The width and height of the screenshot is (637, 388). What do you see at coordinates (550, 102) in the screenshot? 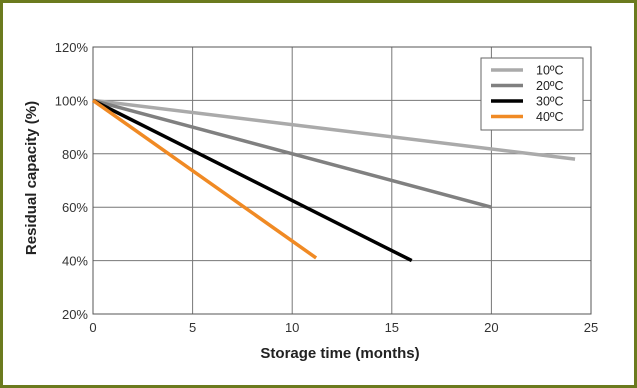
I see `legend-label: 30ºC` at bounding box center [550, 102].